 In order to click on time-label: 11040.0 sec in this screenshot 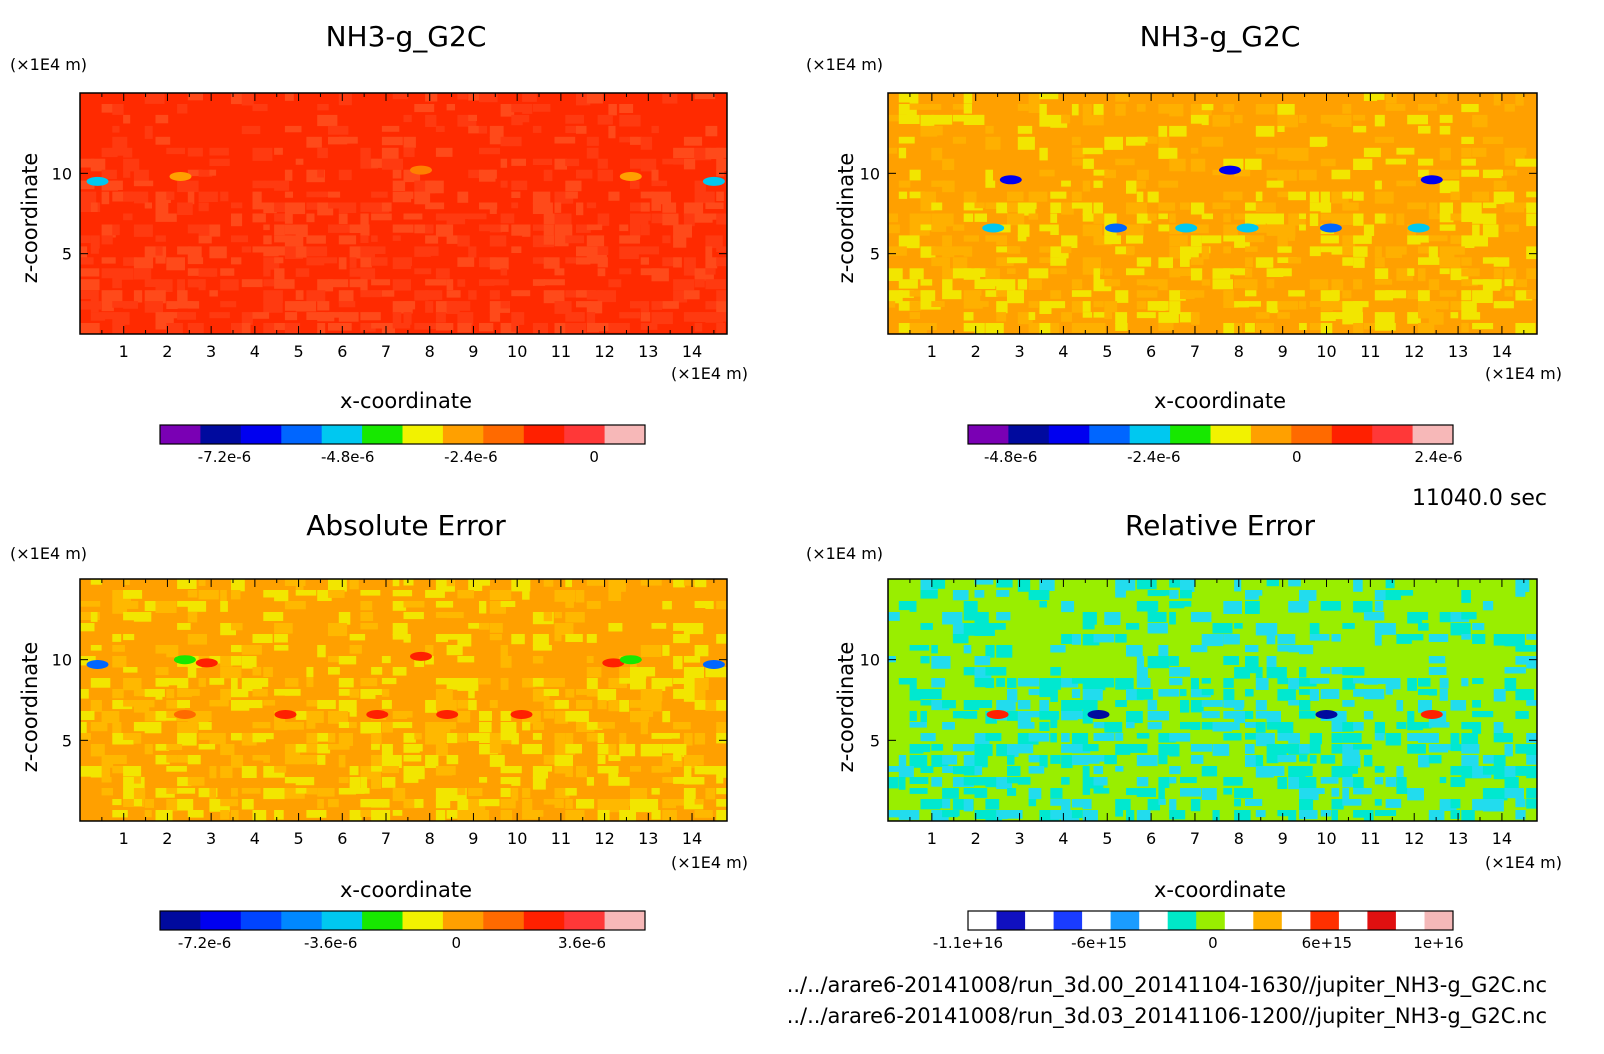, I will do `click(1479, 498)`.